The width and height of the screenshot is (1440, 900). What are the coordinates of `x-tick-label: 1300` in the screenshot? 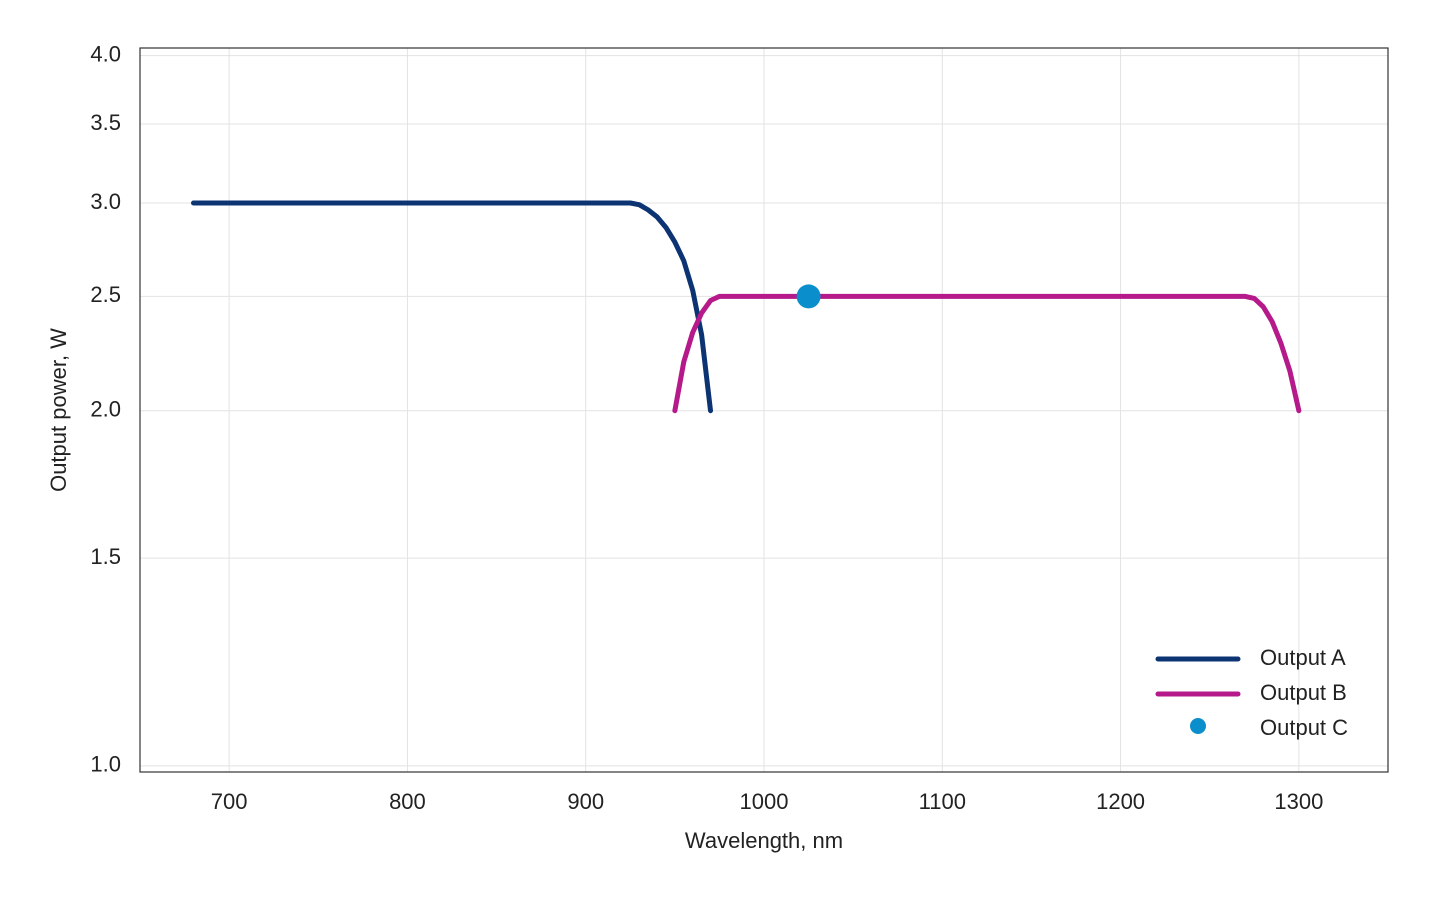 It's located at (1298, 801).